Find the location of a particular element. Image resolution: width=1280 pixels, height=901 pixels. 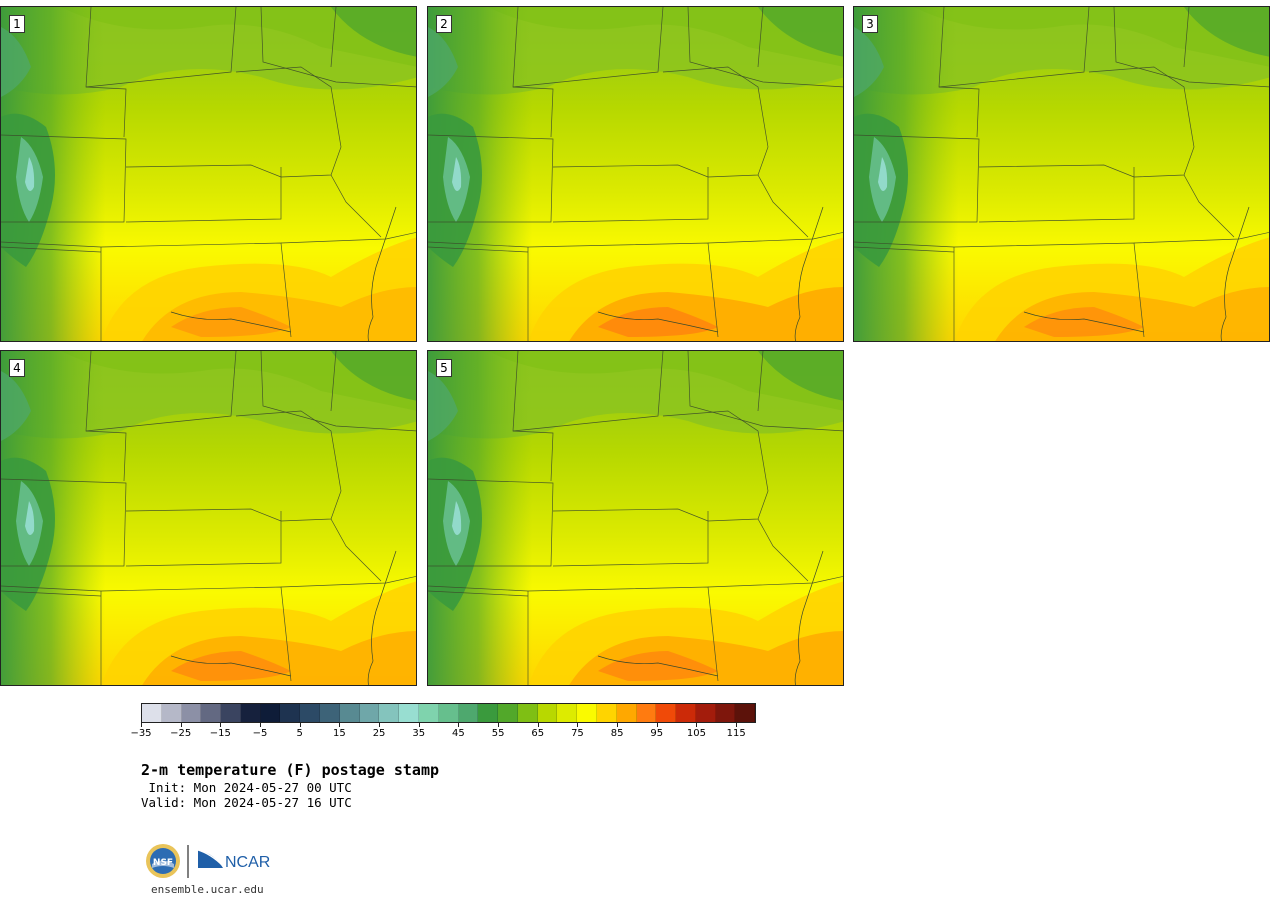

colorbar-tick-label: 105 is located at coordinates (696, 733).